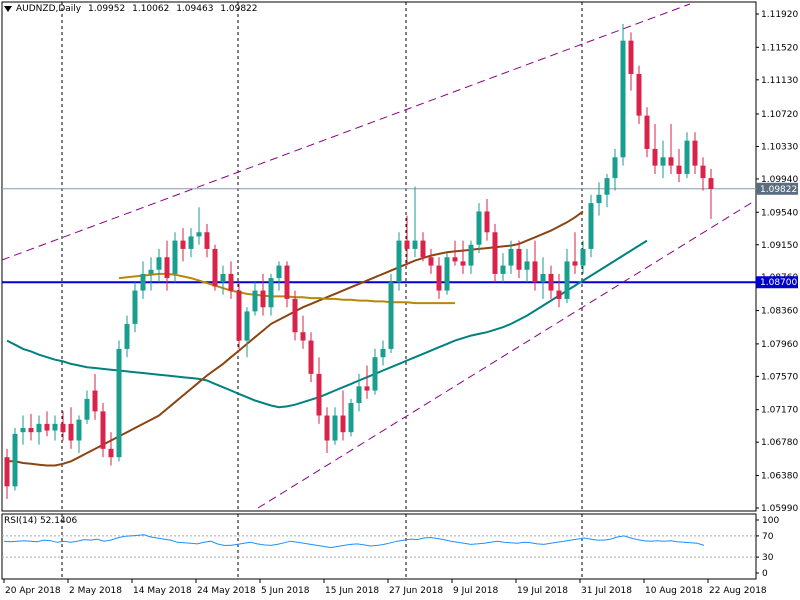 This screenshot has width=800, height=600. What do you see at coordinates (779, 246) in the screenshot?
I see `price-tick-label: 1.09150` at bounding box center [779, 246].